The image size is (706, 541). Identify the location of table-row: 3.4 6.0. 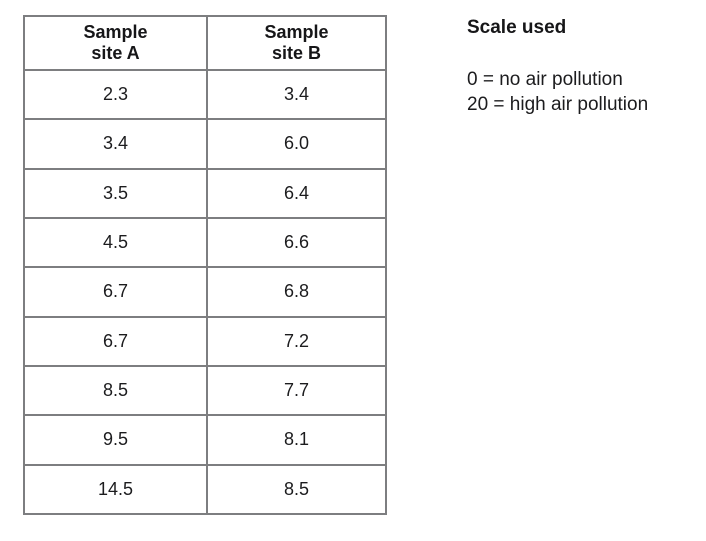
(205, 144).